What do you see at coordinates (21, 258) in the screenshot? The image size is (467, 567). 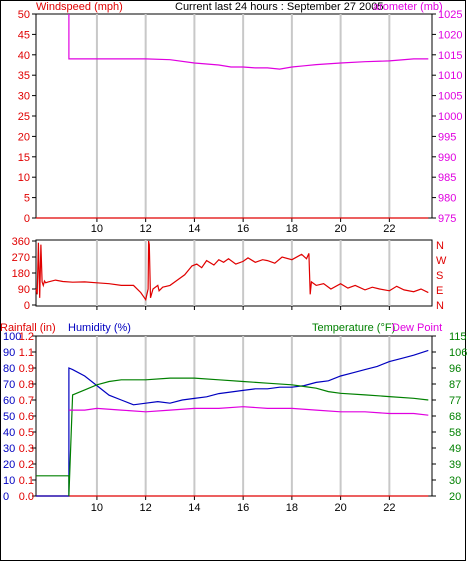 I see `direction-tick-label: 270` at bounding box center [21, 258].